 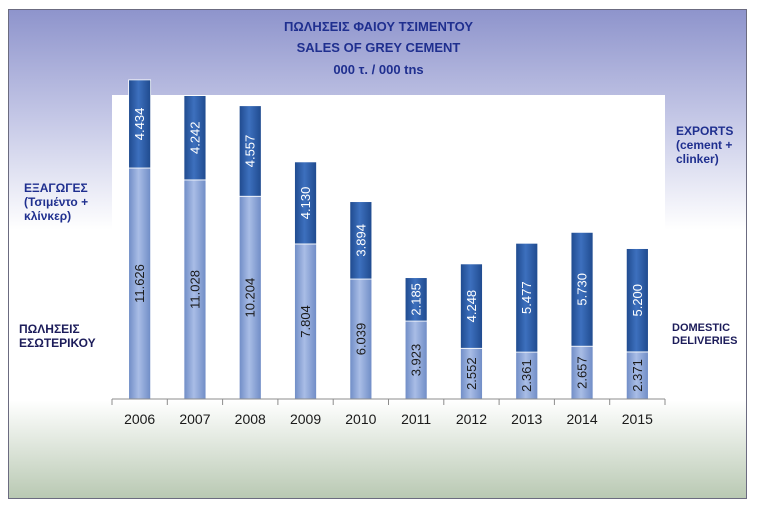 What do you see at coordinates (378, 26) in the screenshot?
I see `chart-title-greek: ΠΩΛΗΣΕΙΣ ΦΑΙΟΥ ΤΣΙΜΕΝΤΟΥ` at bounding box center [378, 26].